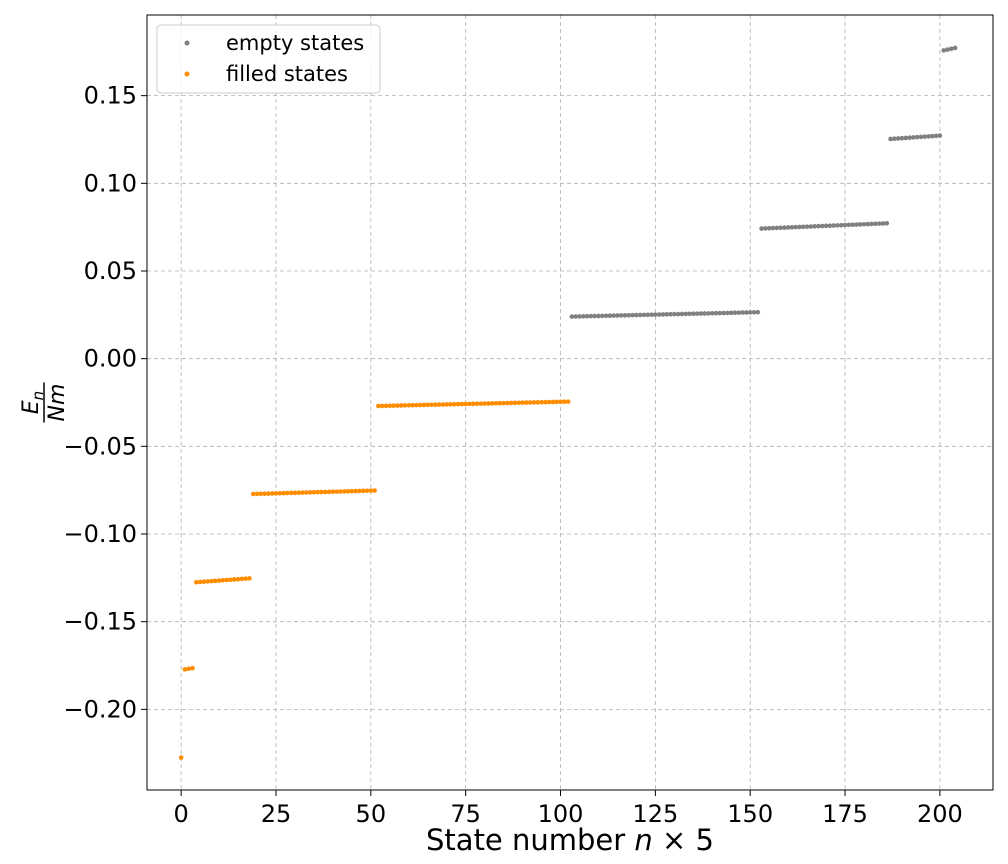 Image resolution: width=1008 pixels, height=864 pixels. What do you see at coordinates (940, 814) in the screenshot?
I see `x-tick-label: 200` at bounding box center [940, 814].